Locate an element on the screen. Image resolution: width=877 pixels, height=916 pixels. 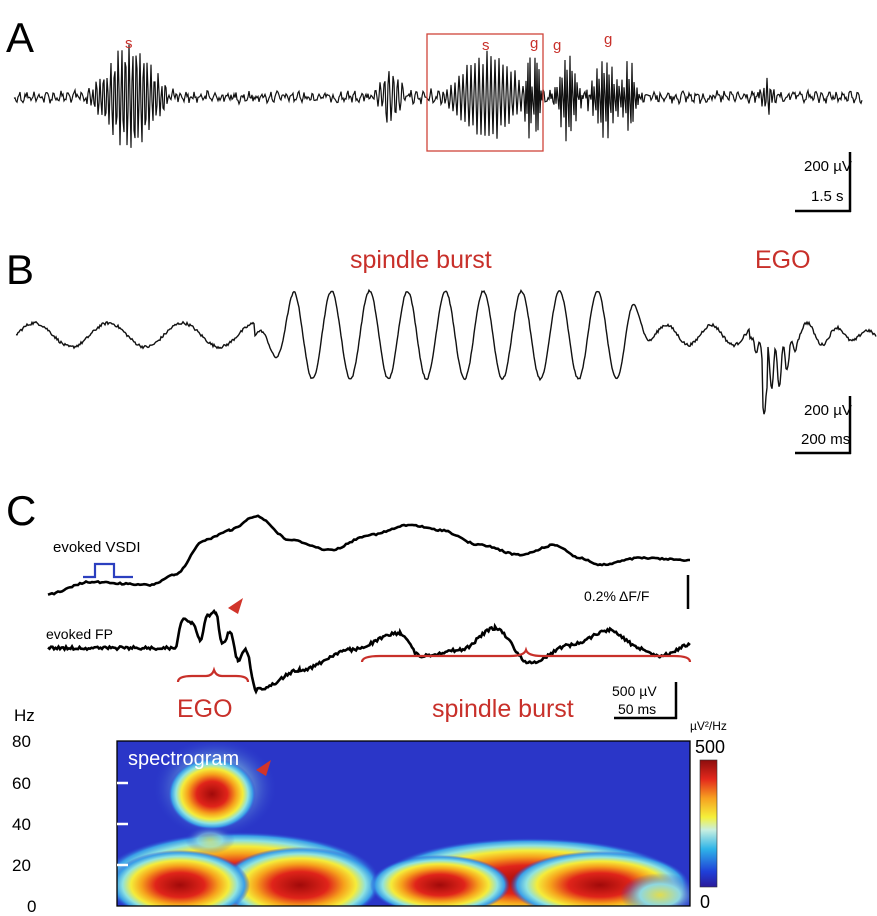
label-evoked-vsdi: evoked VSDI is located at coordinates (97, 547).